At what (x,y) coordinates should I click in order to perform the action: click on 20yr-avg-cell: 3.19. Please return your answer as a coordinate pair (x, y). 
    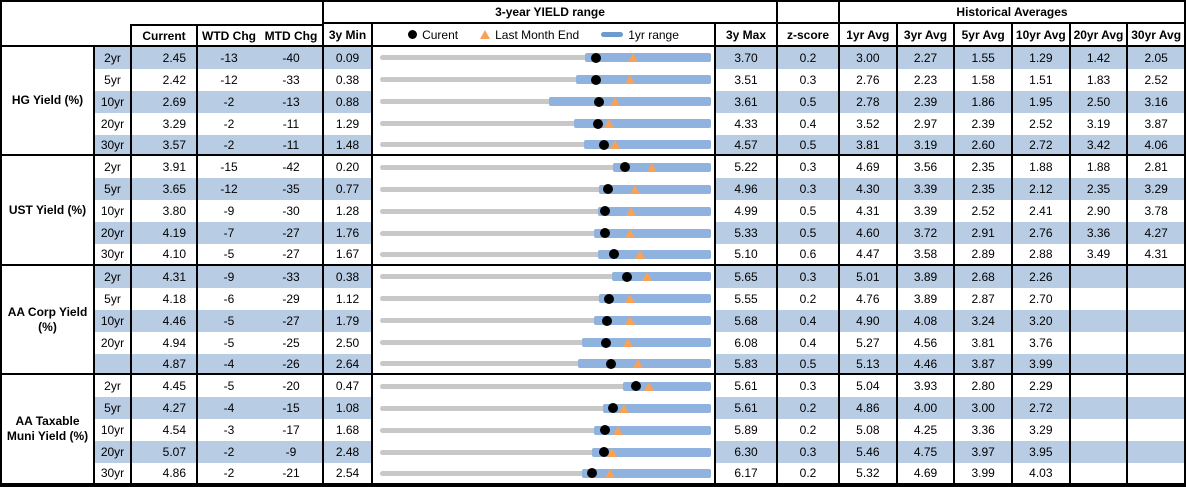
    Looking at the image, I should click on (1097, 123).